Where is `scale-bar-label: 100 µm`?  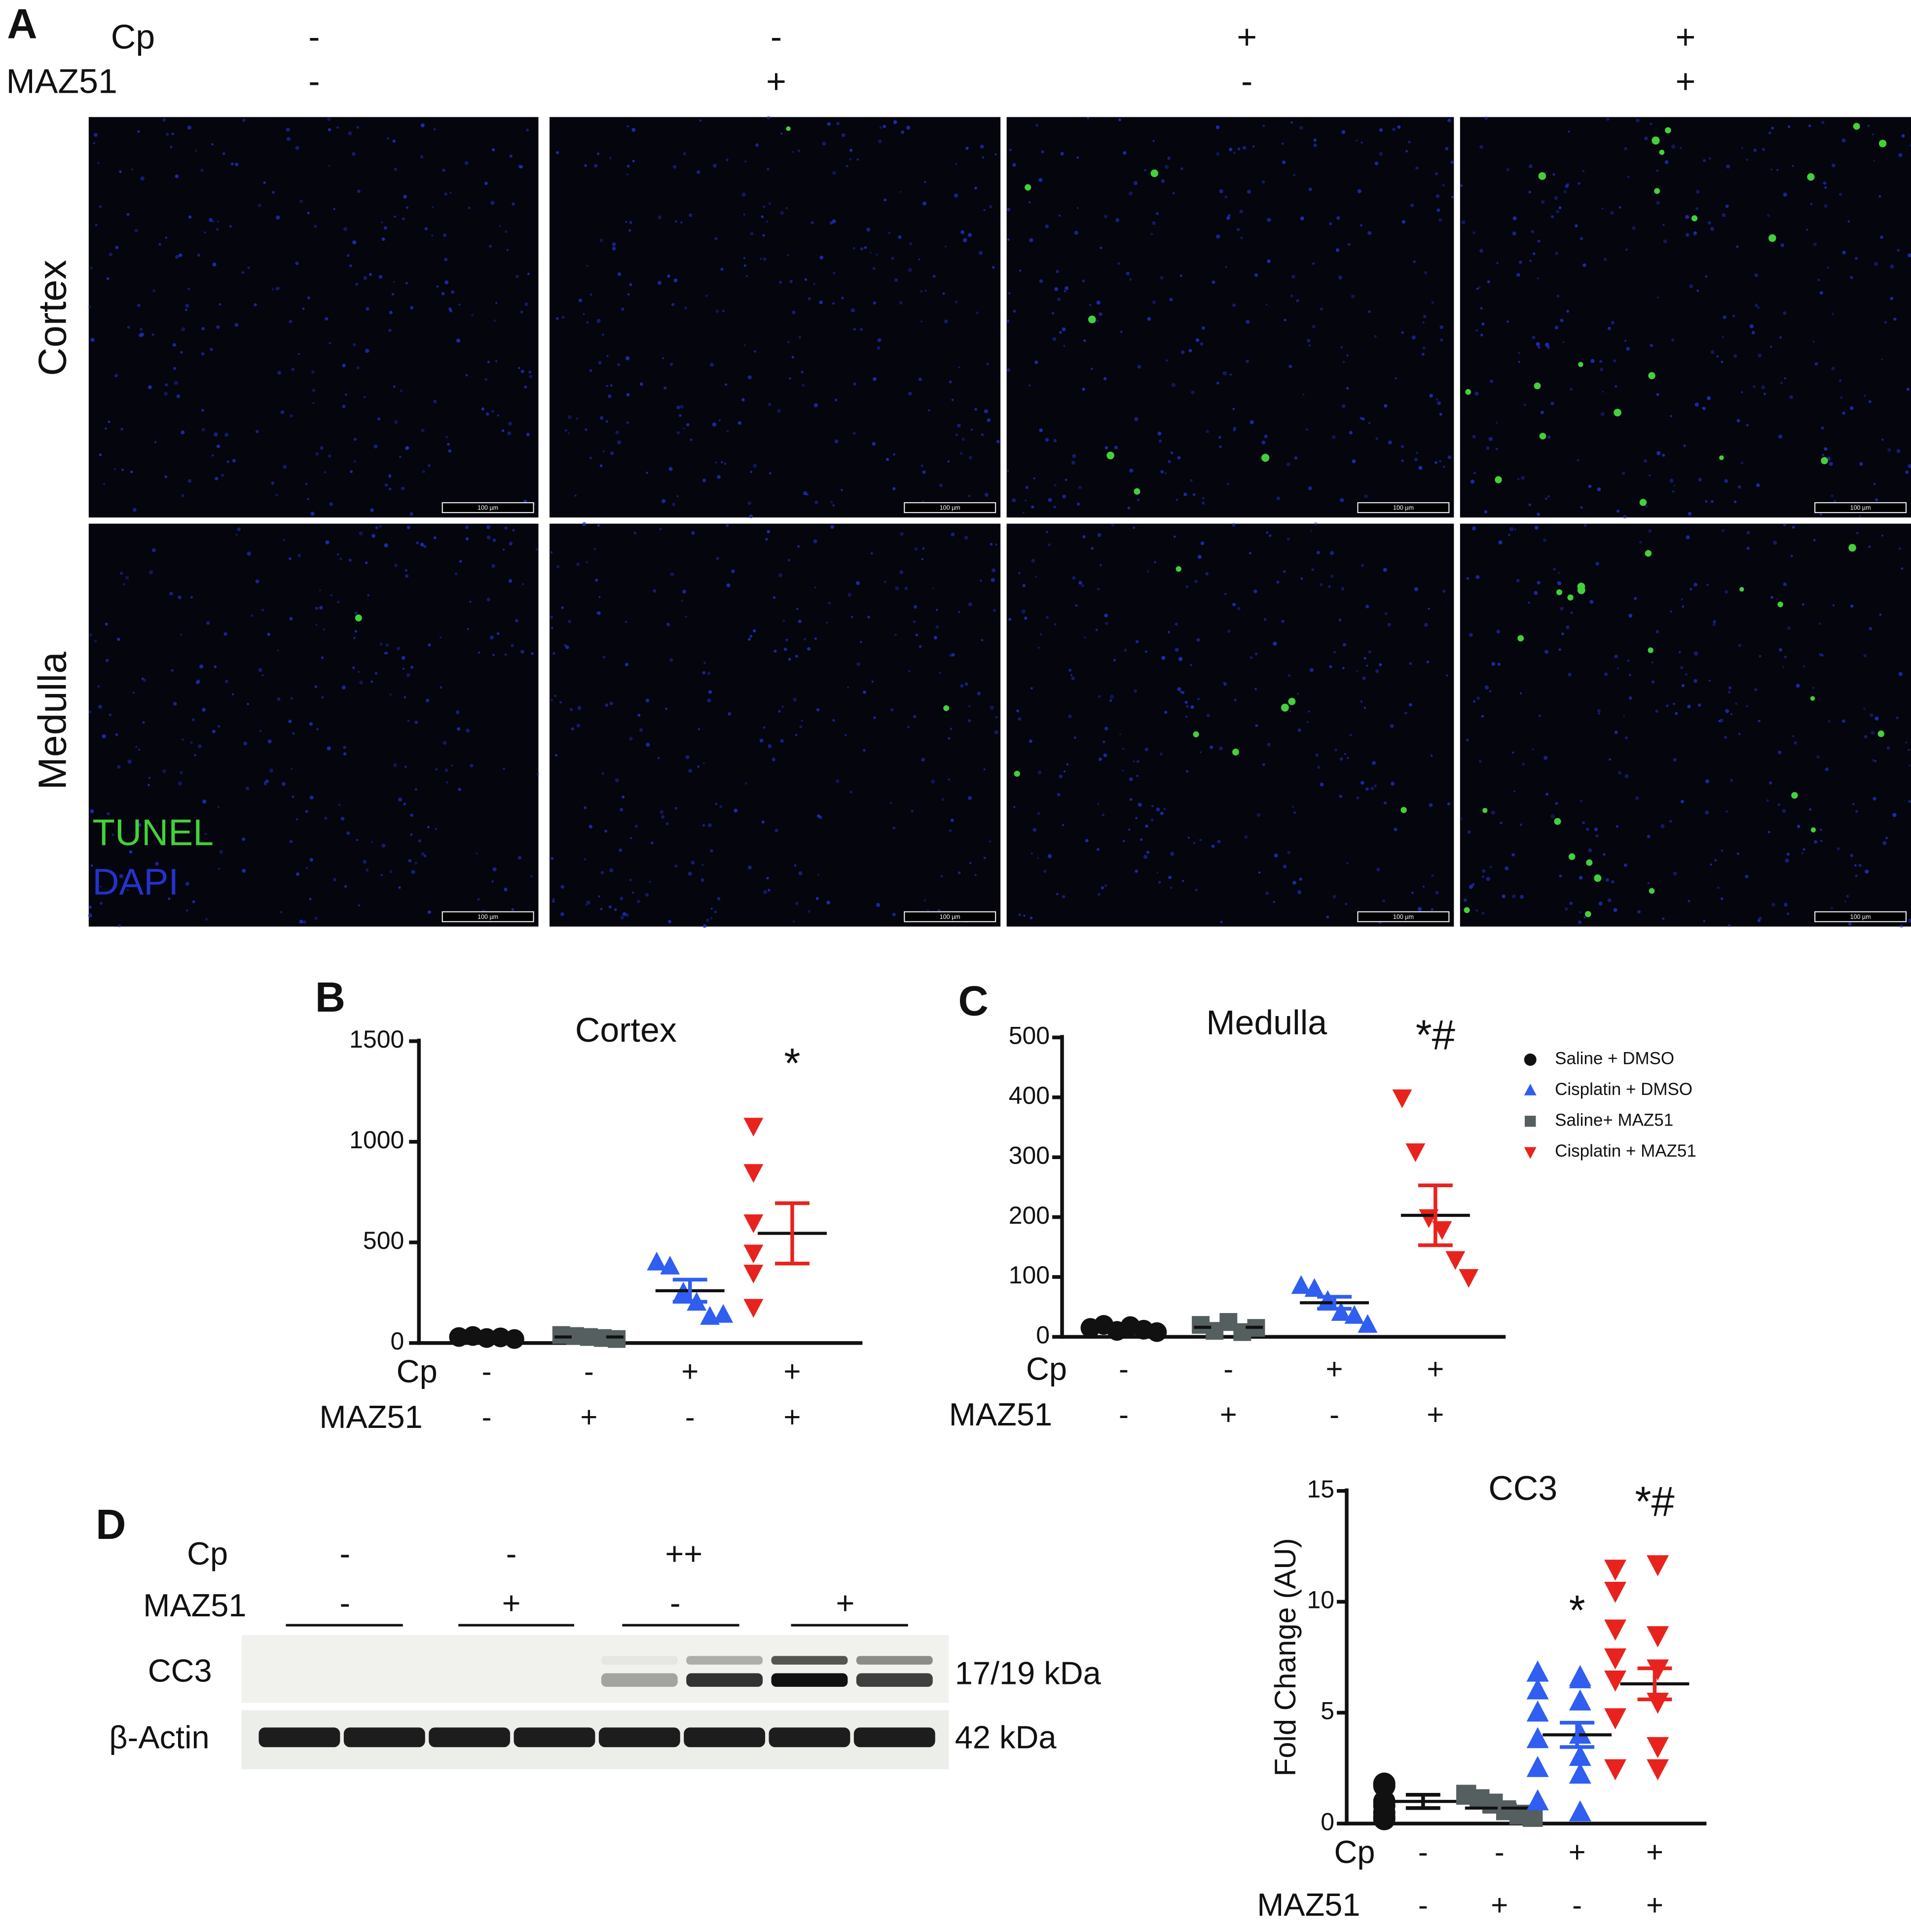 scale-bar-label: 100 µm is located at coordinates (950, 916).